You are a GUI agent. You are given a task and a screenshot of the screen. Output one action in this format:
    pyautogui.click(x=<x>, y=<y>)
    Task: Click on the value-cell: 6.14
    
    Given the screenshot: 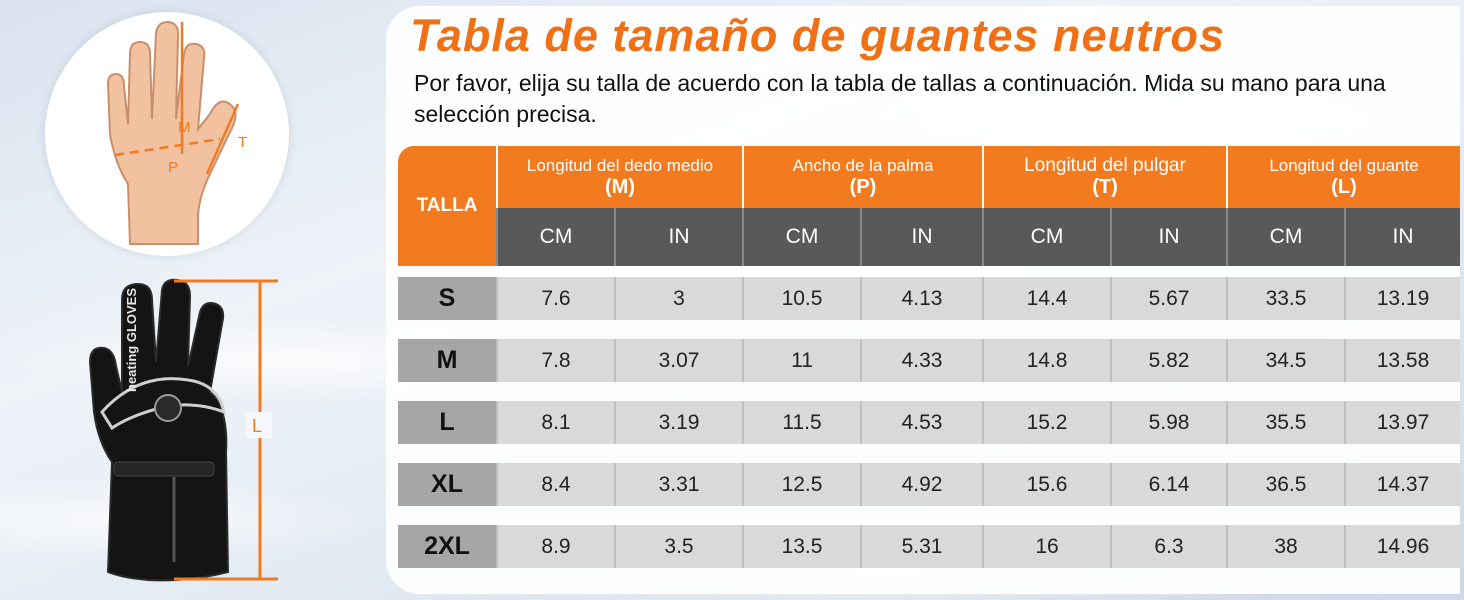 What is the action you would take?
    pyautogui.click(x=1168, y=484)
    